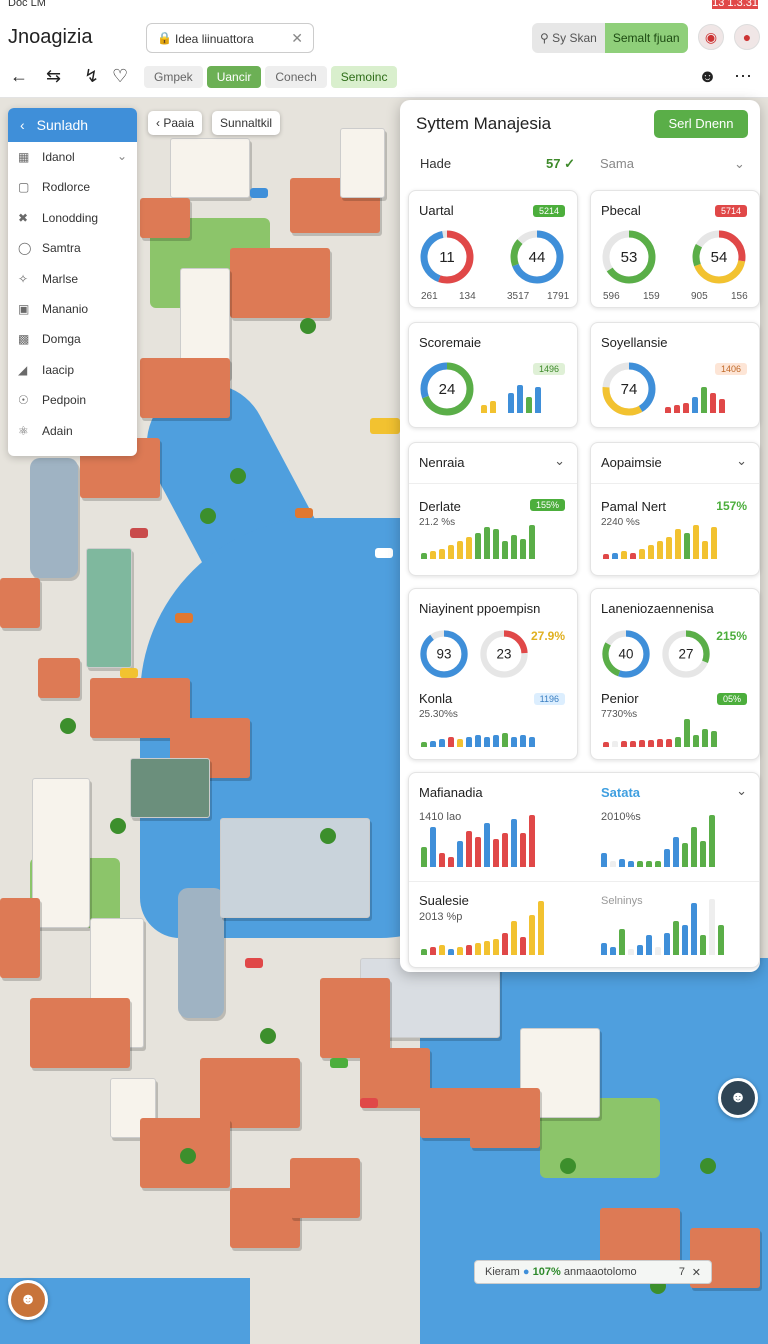  I want to click on clear-icon: ✕, so click(297, 38).